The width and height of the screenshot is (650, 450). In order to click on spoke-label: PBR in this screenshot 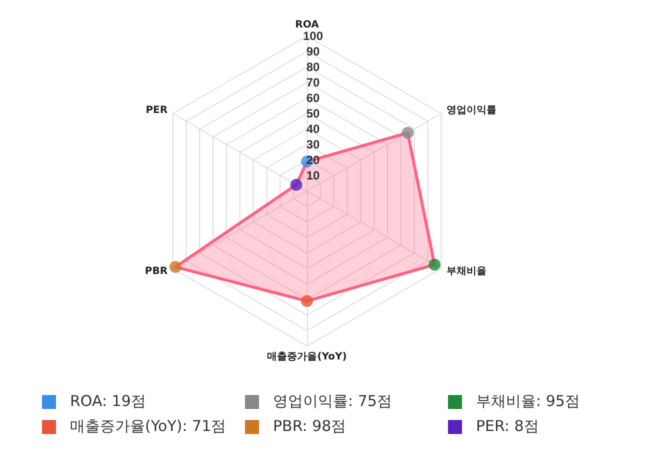, I will do `click(156, 271)`.